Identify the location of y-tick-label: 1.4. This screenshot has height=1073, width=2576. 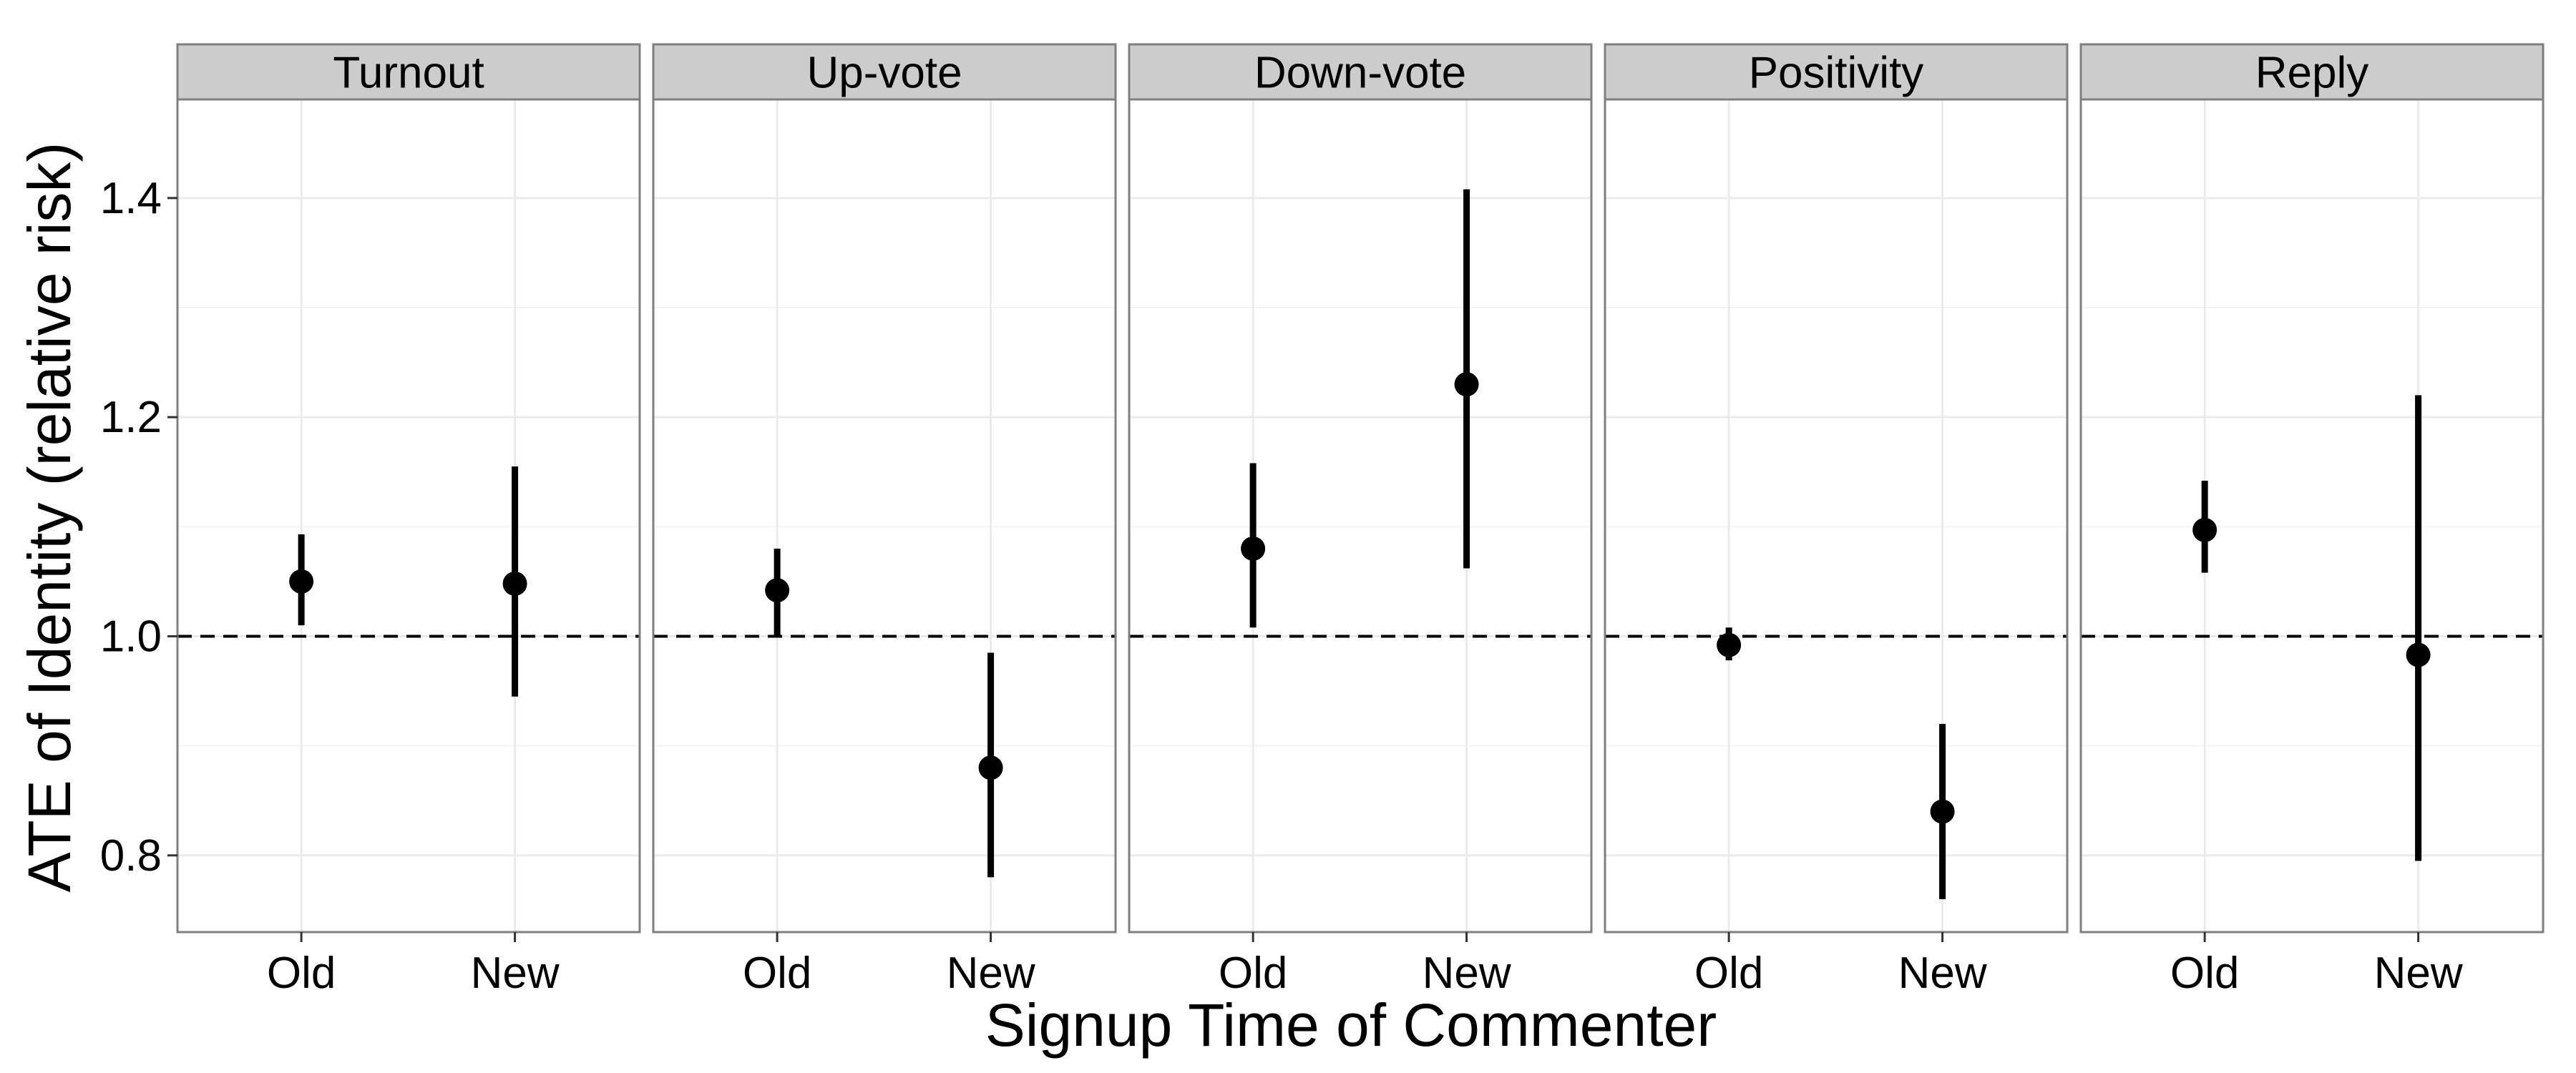
(131, 199).